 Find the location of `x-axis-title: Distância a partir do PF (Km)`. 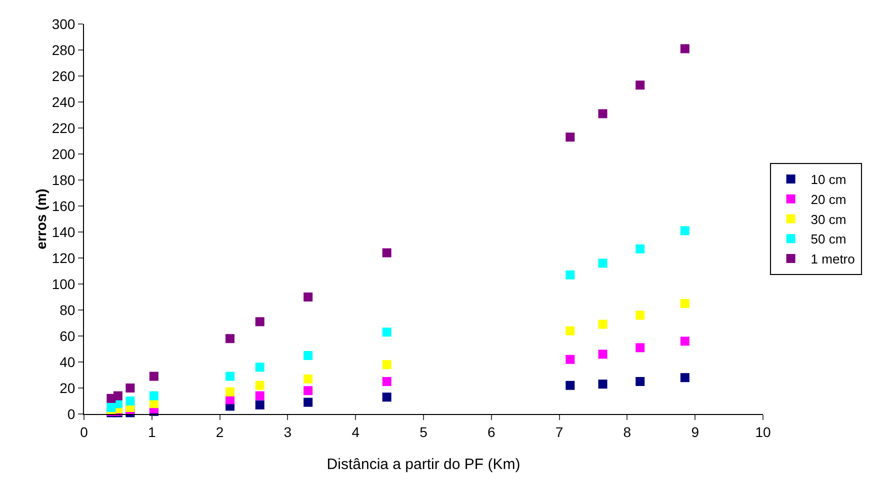

x-axis-title: Distância a partir do PF (Km) is located at coordinates (423, 464).